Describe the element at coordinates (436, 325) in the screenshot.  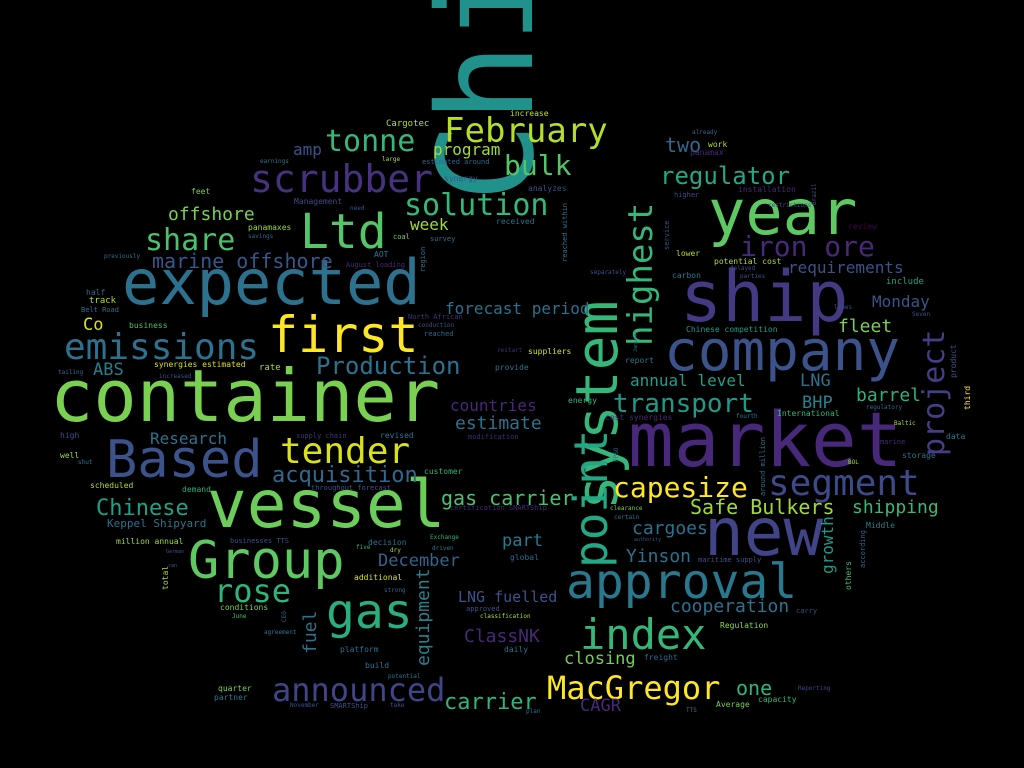
I see `word-conduction: conduction` at that location.